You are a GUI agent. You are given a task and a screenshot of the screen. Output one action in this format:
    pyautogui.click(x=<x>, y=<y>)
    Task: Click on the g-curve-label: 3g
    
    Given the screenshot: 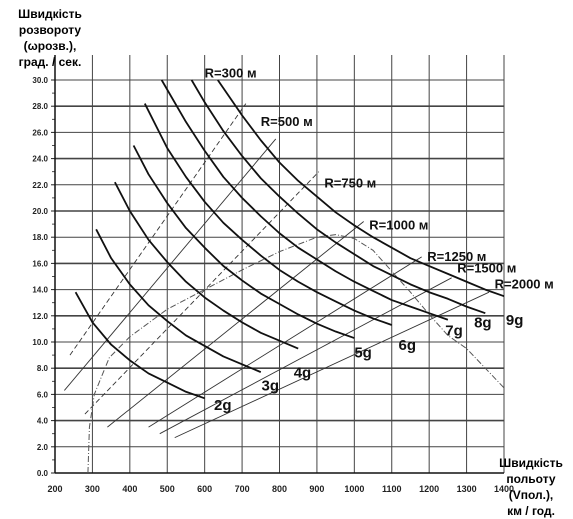 What is the action you would take?
    pyautogui.click(x=271, y=385)
    